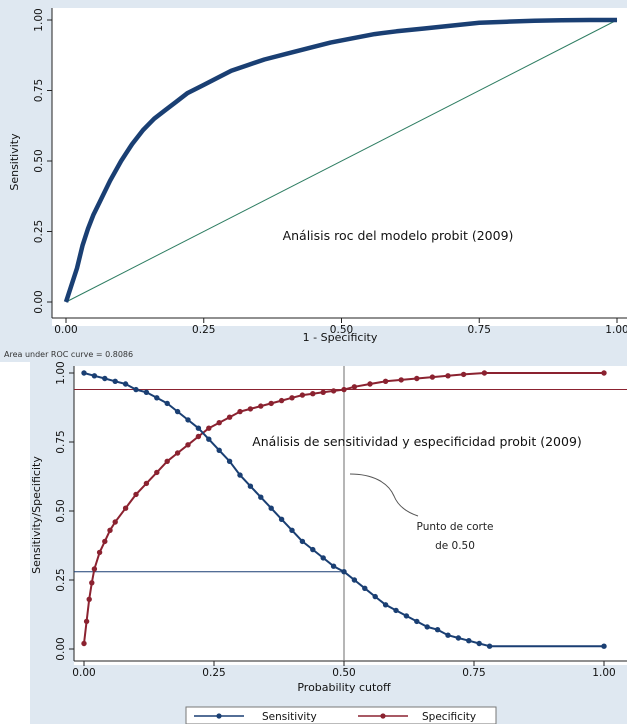 The image size is (627, 728). Describe the element at coordinates (83, 673) in the screenshot. I see `cutoff-x-tick-label: 0.00` at that location.